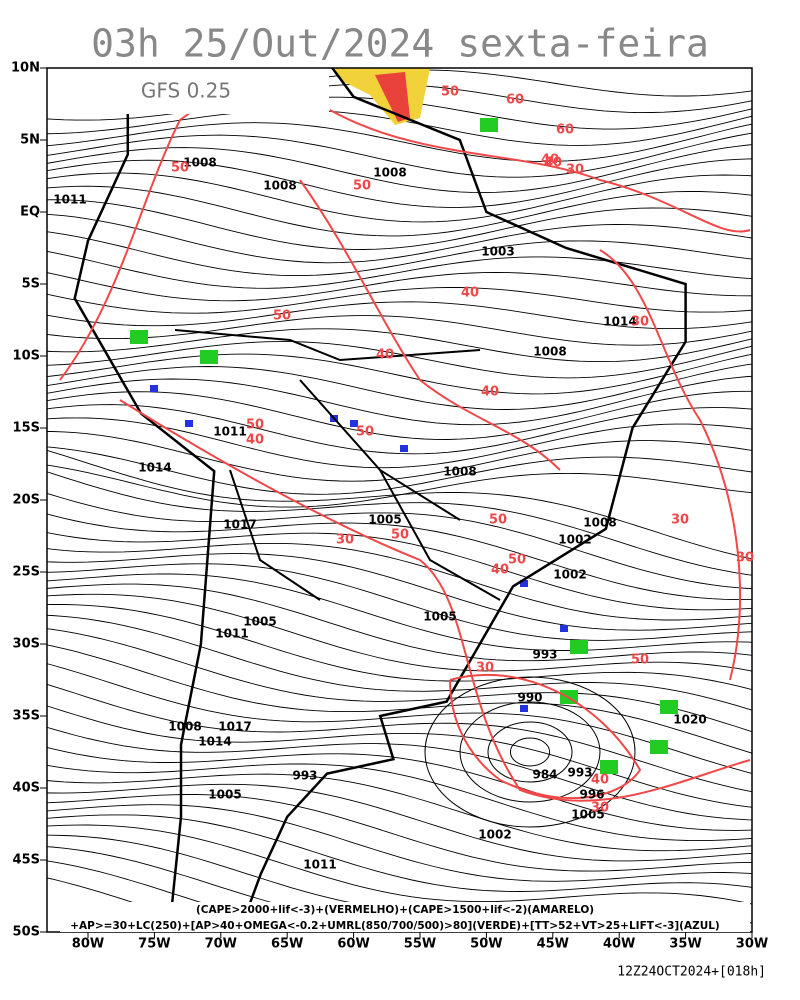 This screenshot has width=800, height=1000. I want to click on isobar-label: 990, so click(529, 698).